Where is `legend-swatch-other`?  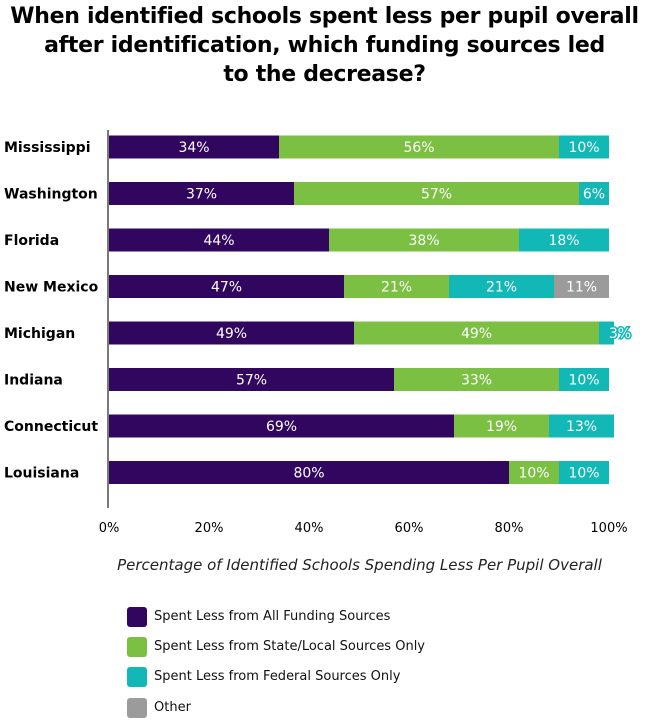 legend-swatch-other is located at coordinates (137, 708).